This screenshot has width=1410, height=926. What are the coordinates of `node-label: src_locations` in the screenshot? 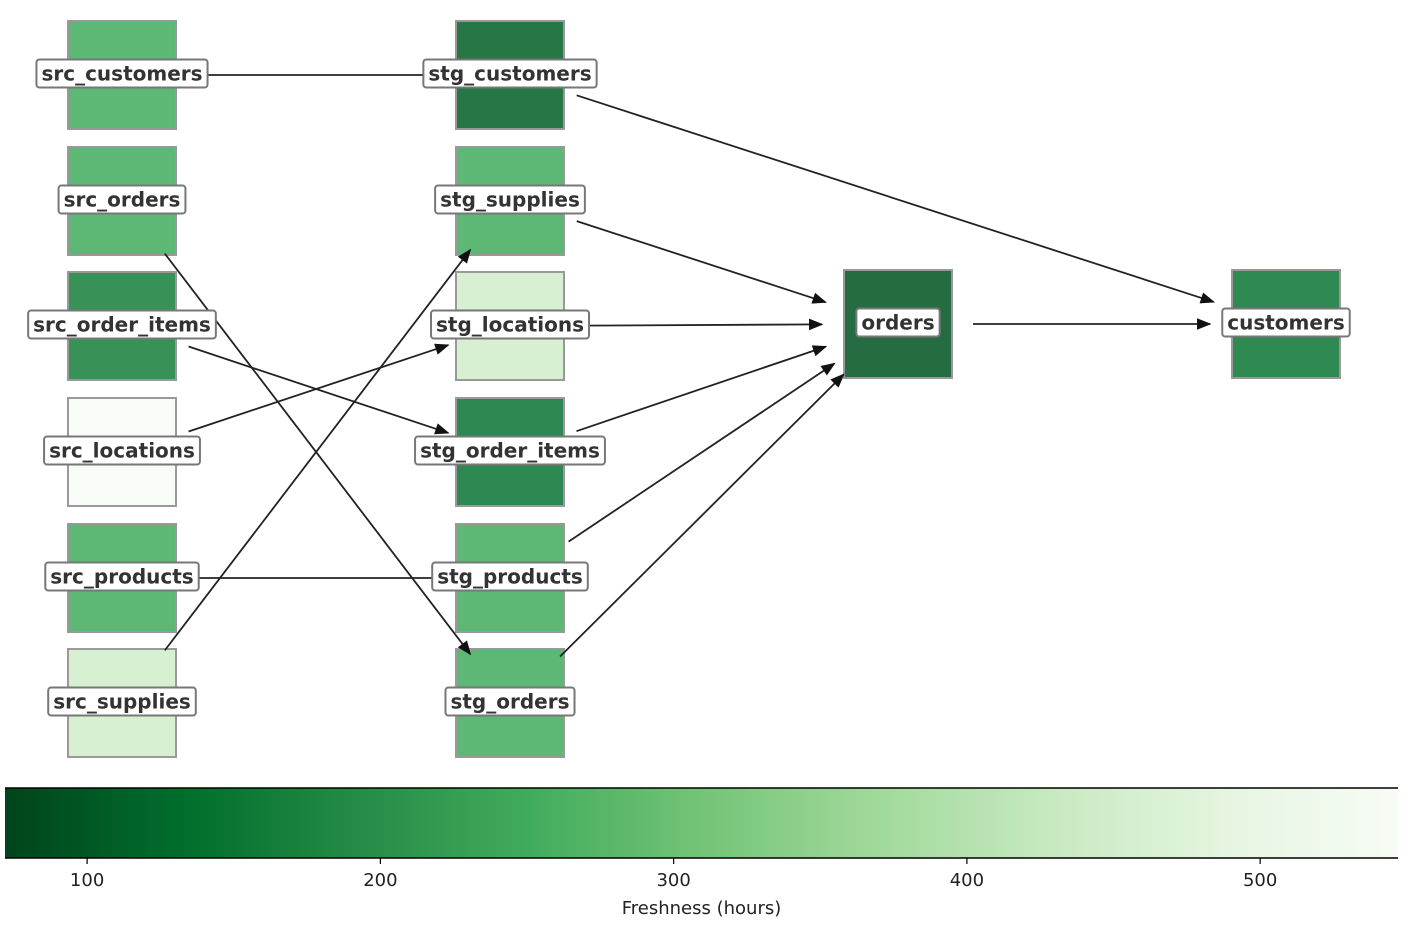 It's located at (122, 451).